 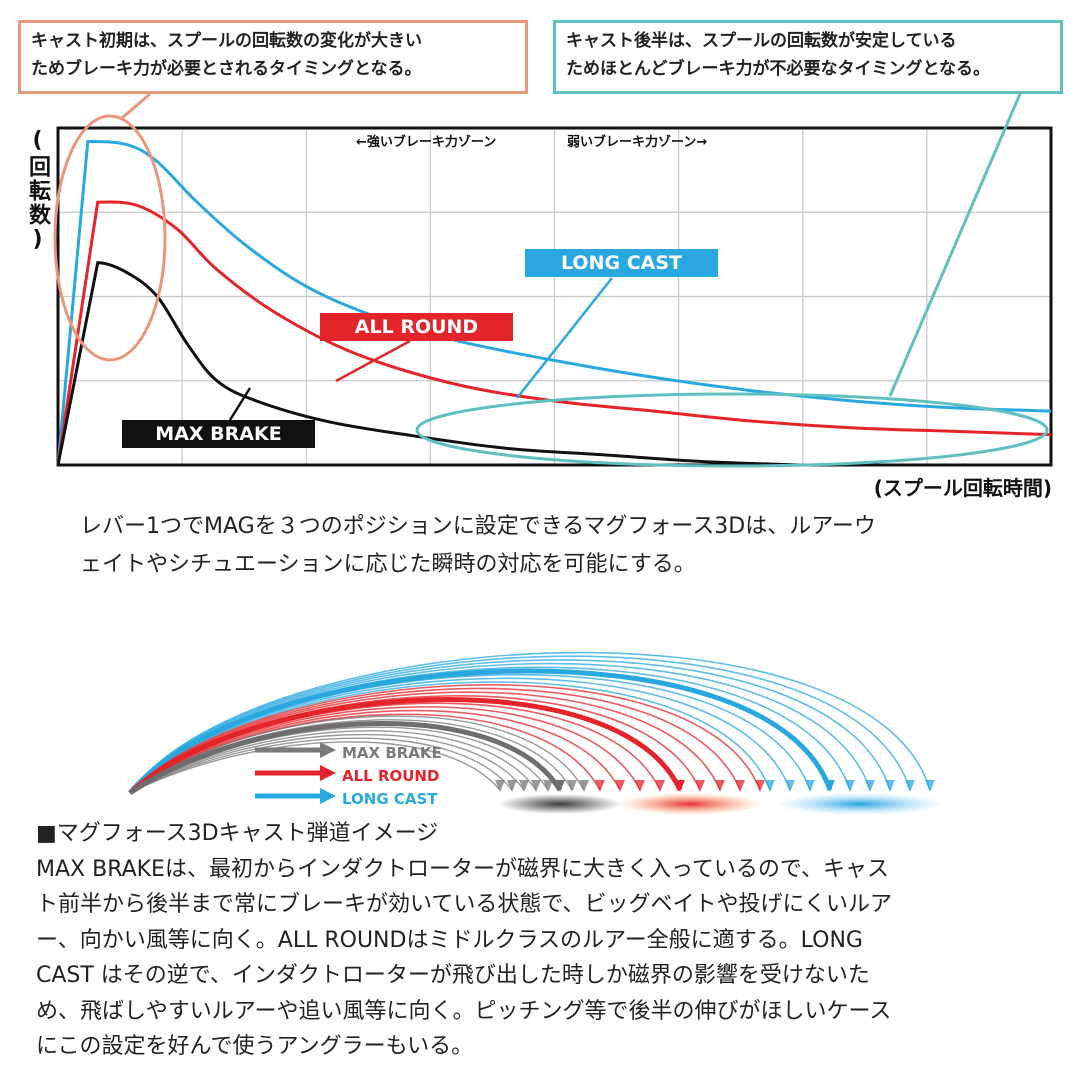 I want to click on legend-max-brake: MAX BRAKE, so click(x=392, y=753).